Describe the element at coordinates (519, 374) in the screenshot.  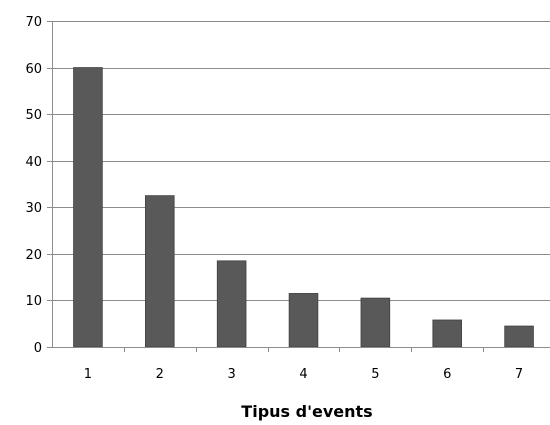
I see `x-tick-label: 7` at that location.